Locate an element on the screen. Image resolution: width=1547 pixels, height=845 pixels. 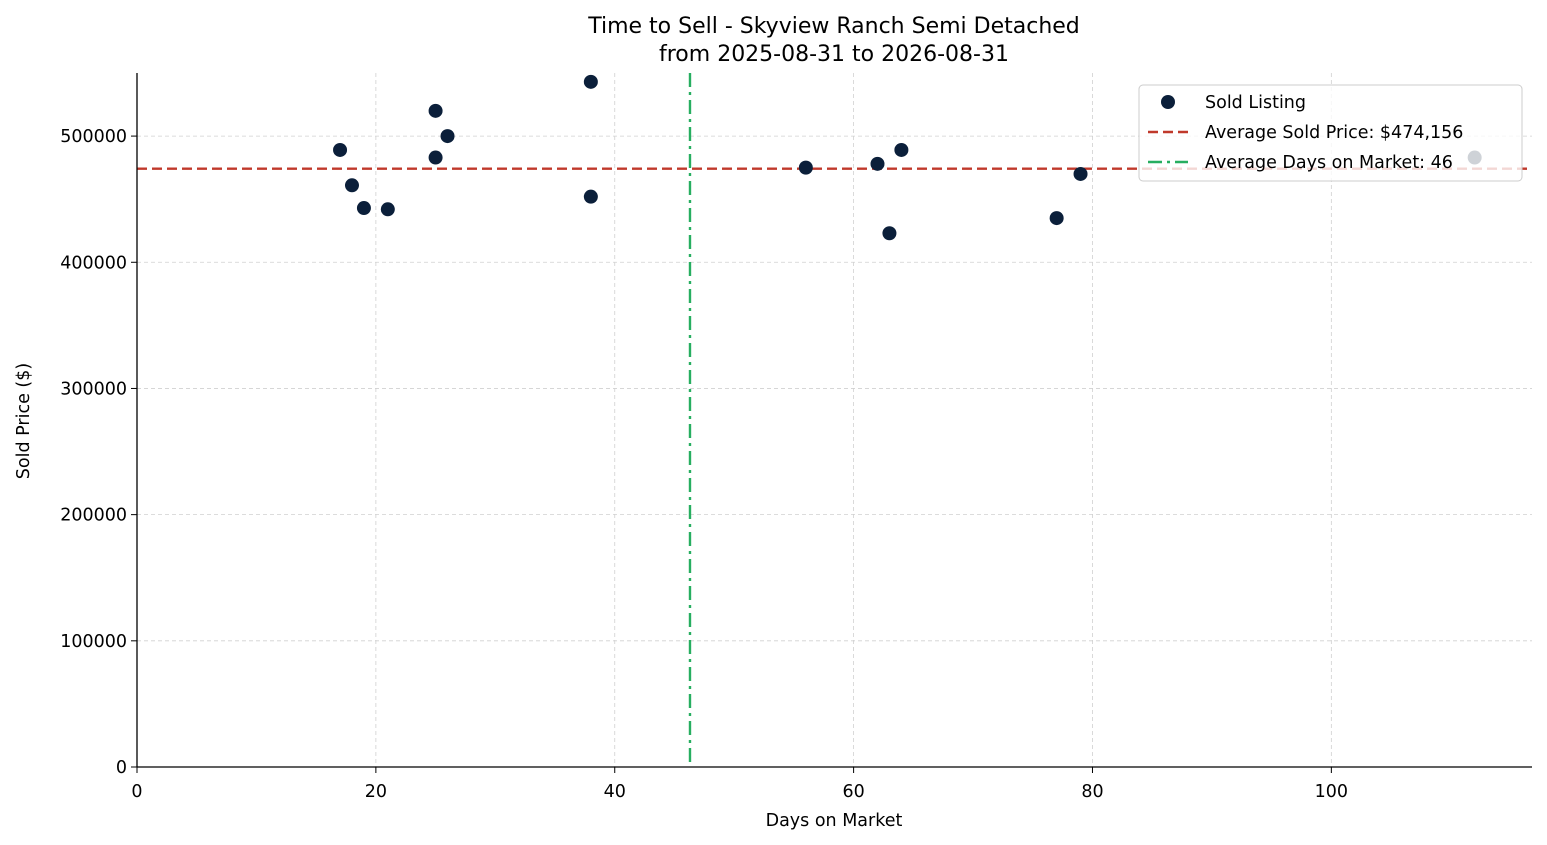
x-tick-label: 80 is located at coordinates (1092, 792).